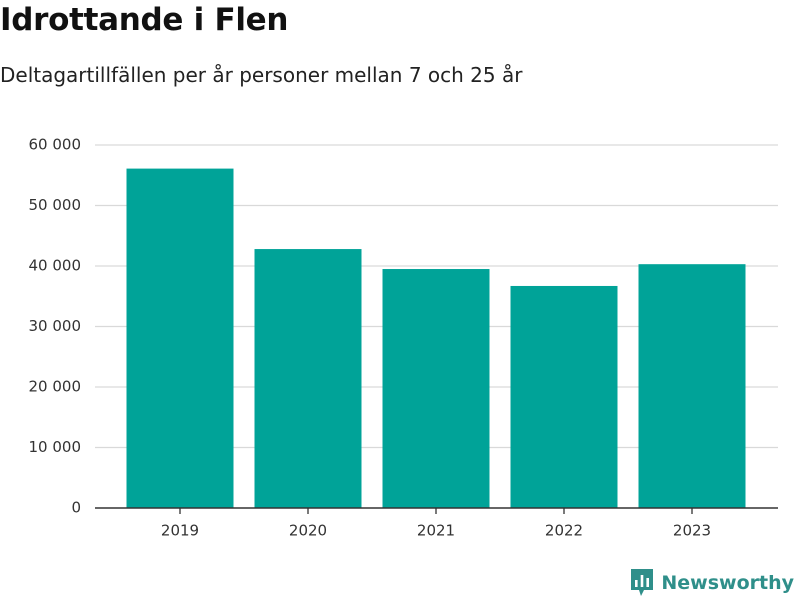 The height and width of the screenshot is (600, 800). Describe the element at coordinates (308, 378) in the screenshot. I see `bar-2020` at that location.